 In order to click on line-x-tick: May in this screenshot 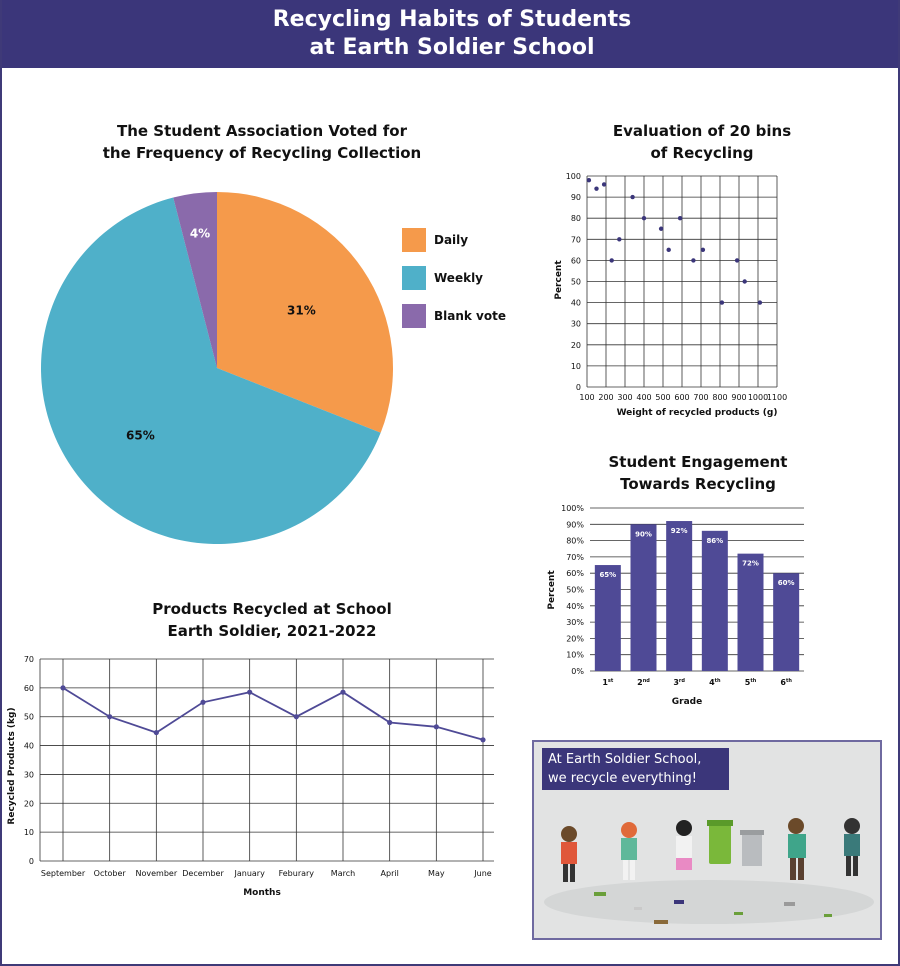, I will do `click(436, 873)`.